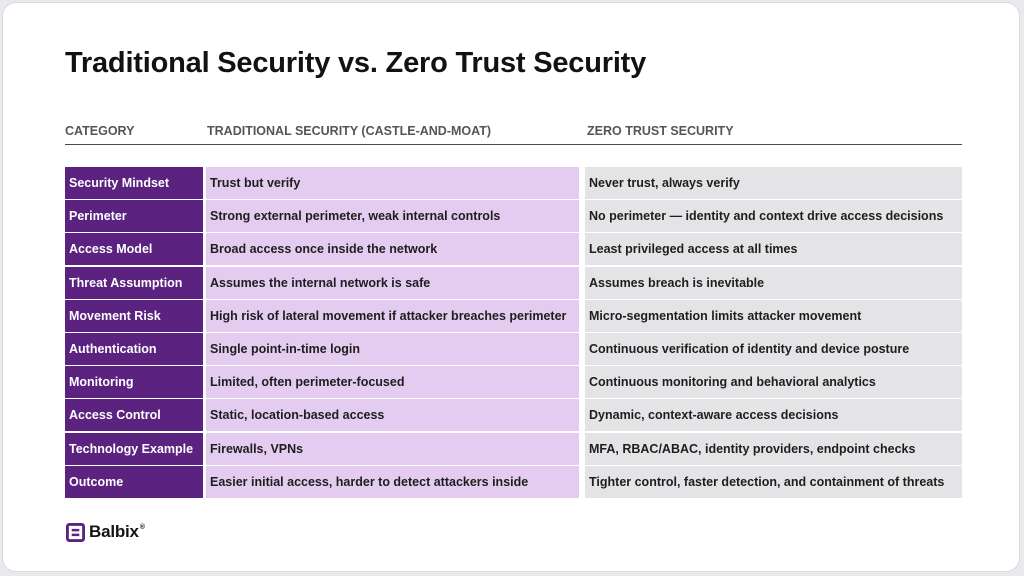 The image size is (1024, 576). Describe the element at coordinates (392, 282) in the screenshot. I see `traditional-cell: Assumes the internal network is safe` at that location.